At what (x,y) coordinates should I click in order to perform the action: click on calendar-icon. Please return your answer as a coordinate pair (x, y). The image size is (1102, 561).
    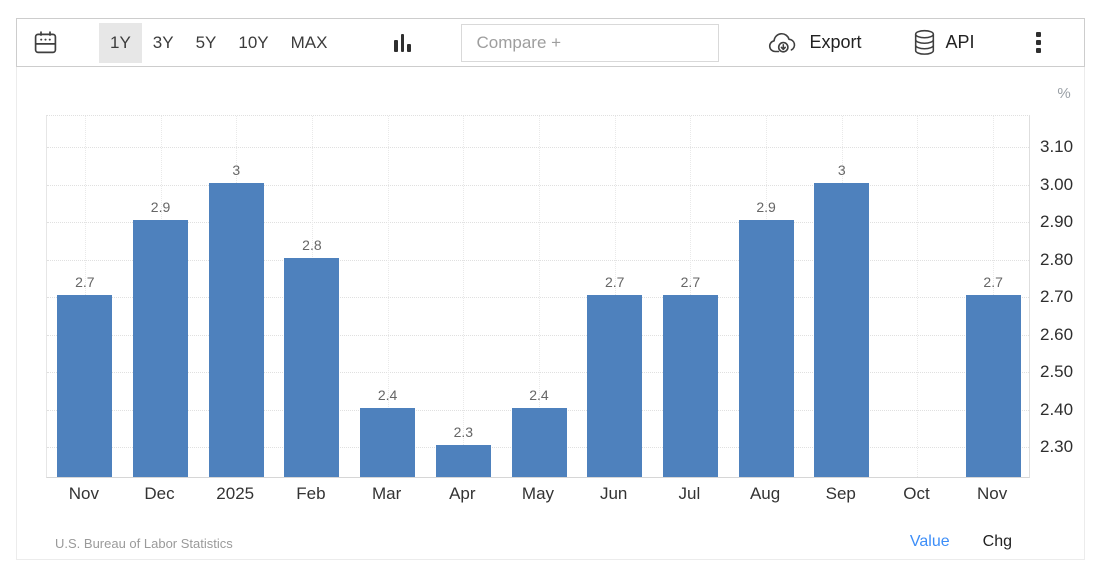
    Looking at the image, I should click on (45, 42).